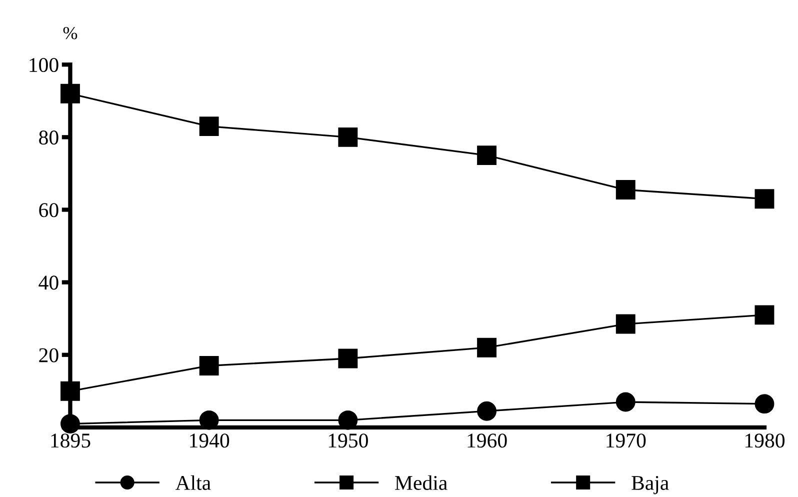 The image size is (798, 497). What do you see at coordinates (210, 441) in the screenshot?
I see `x-tick-label: 1940` at bounding box center [210, 441].